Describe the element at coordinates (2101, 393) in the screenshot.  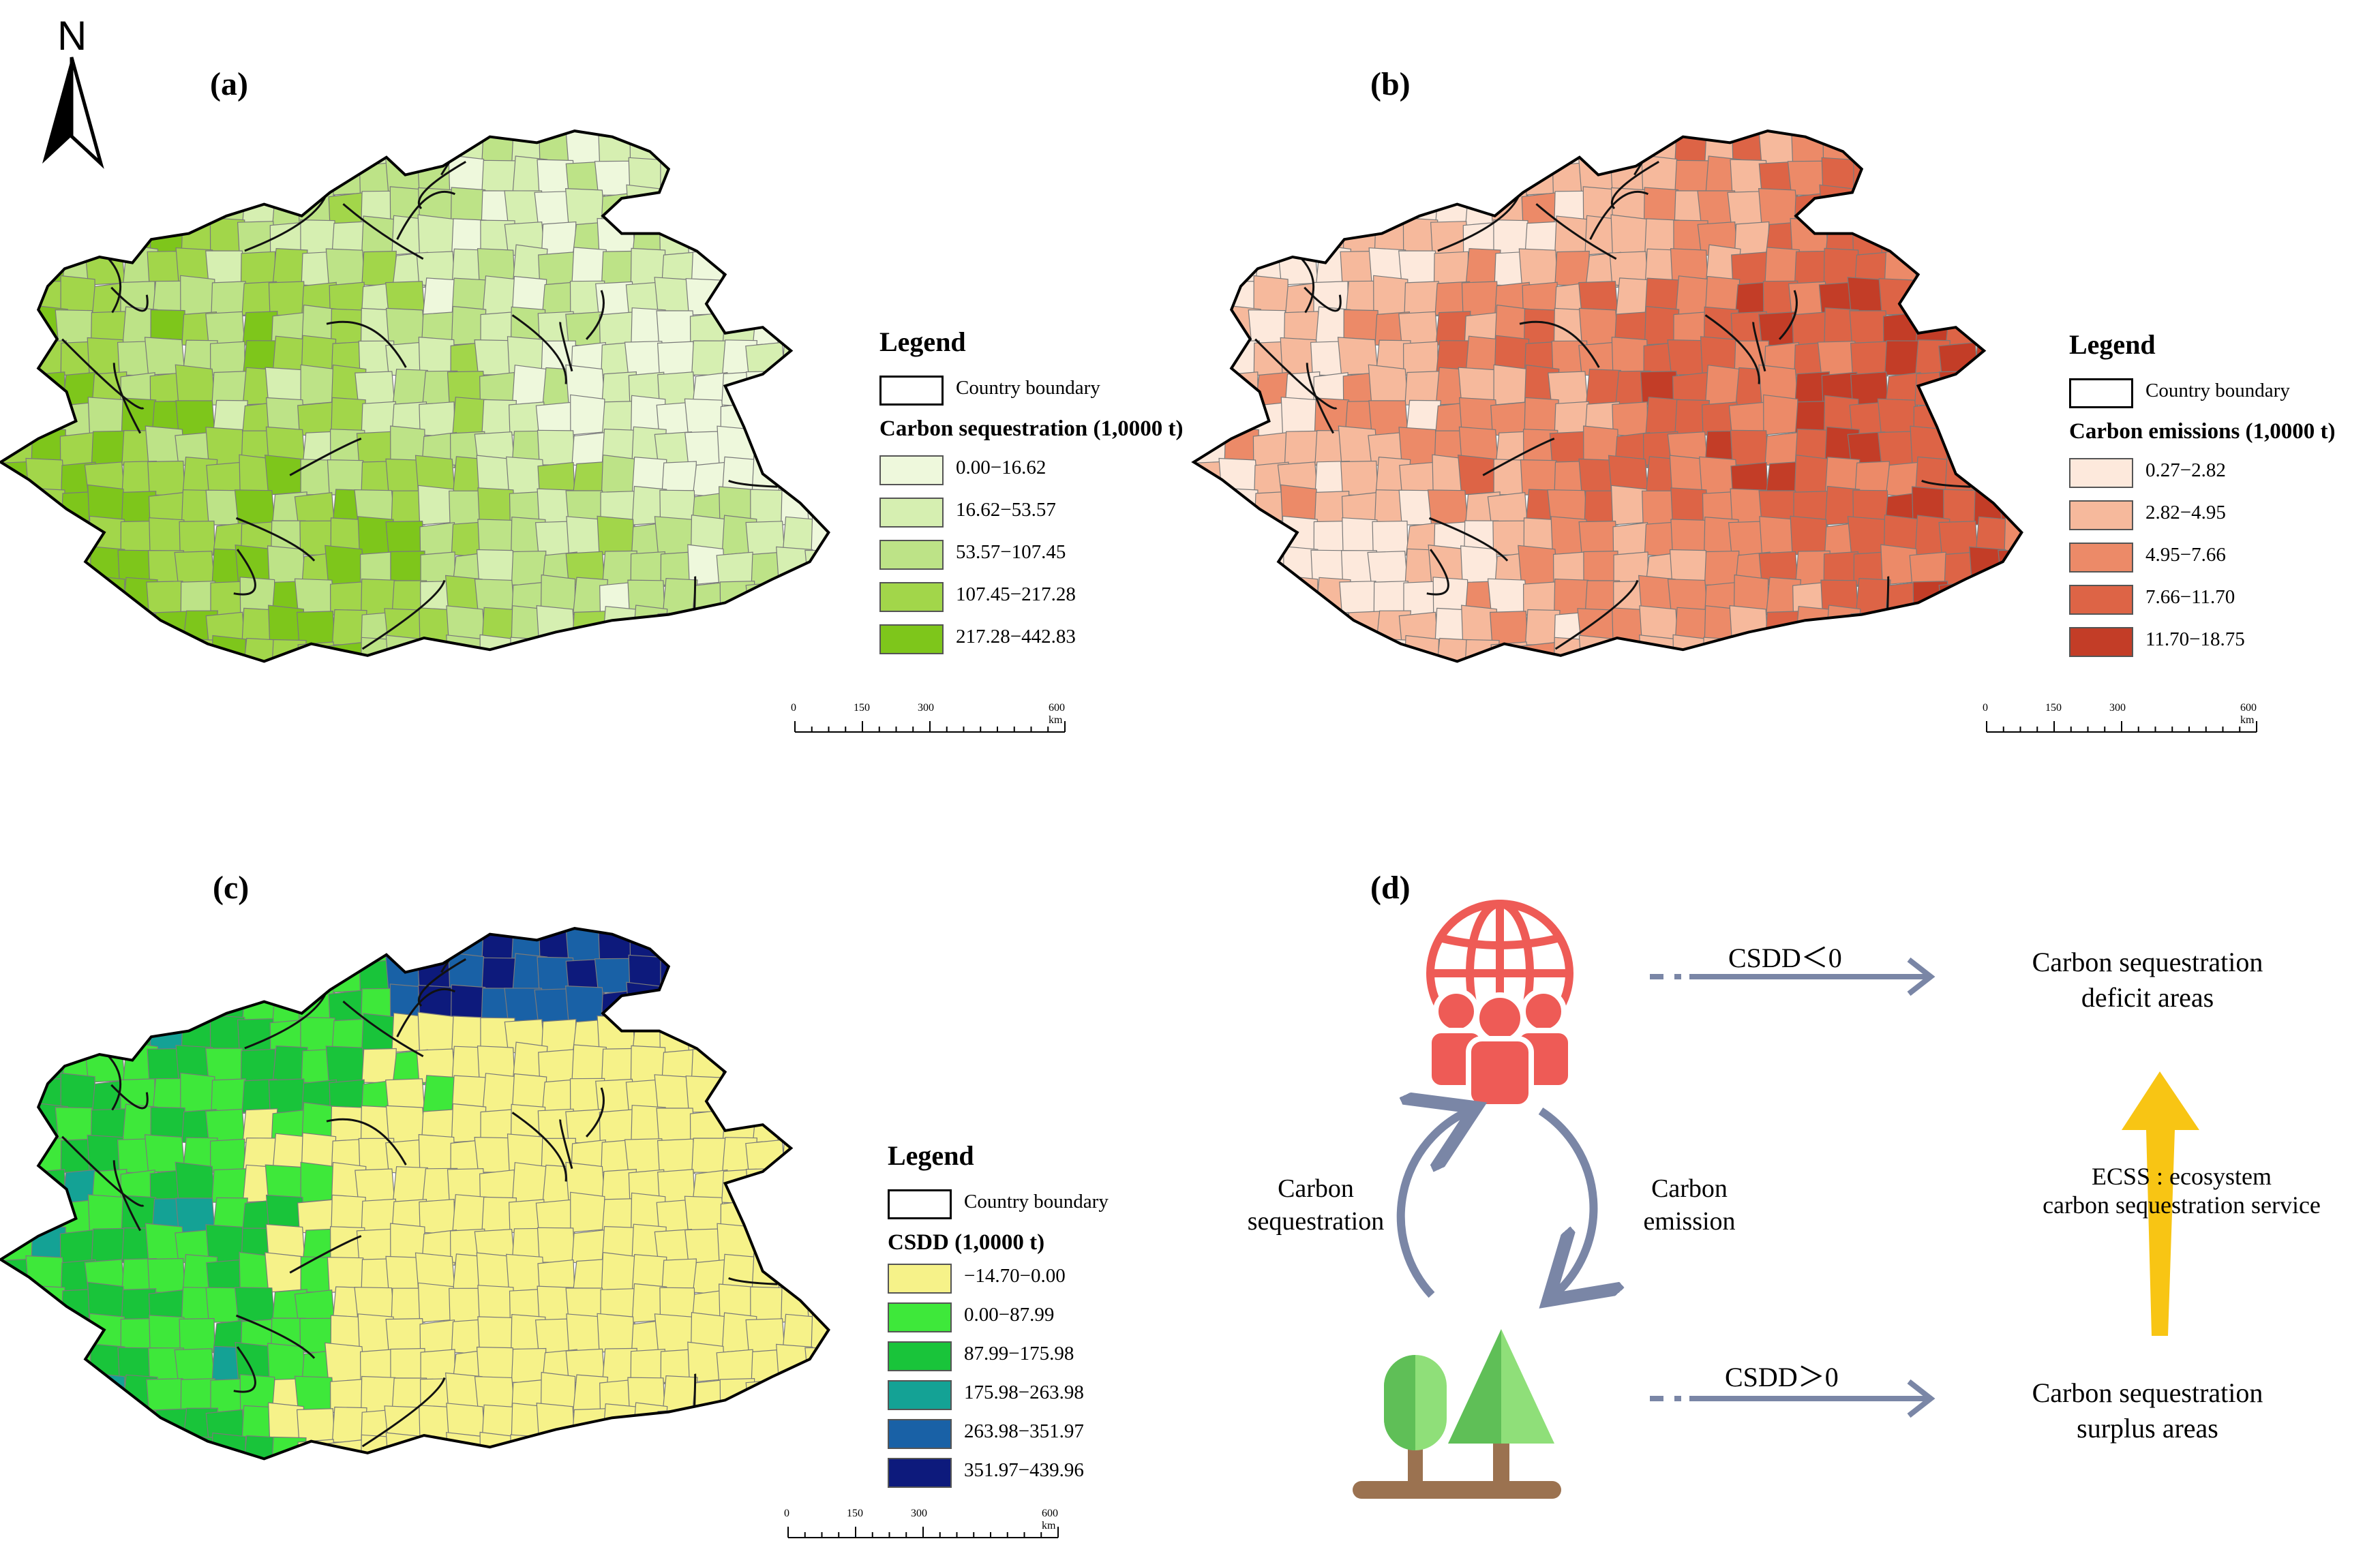
I see `boundary-swatch` at that location.